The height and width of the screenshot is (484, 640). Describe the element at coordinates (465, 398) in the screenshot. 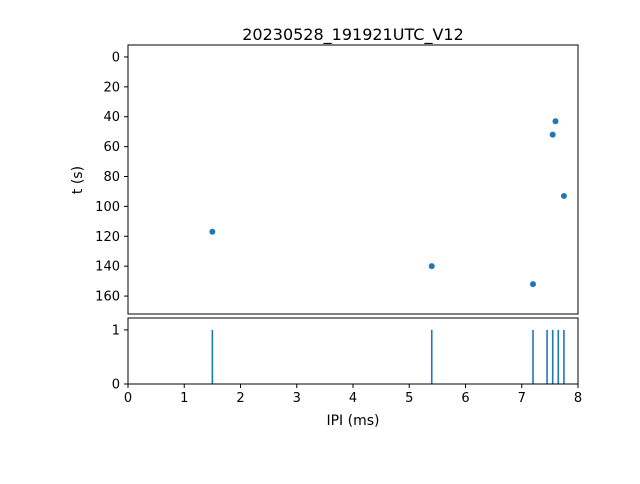

I see `x-tick-label: 6` at that location.